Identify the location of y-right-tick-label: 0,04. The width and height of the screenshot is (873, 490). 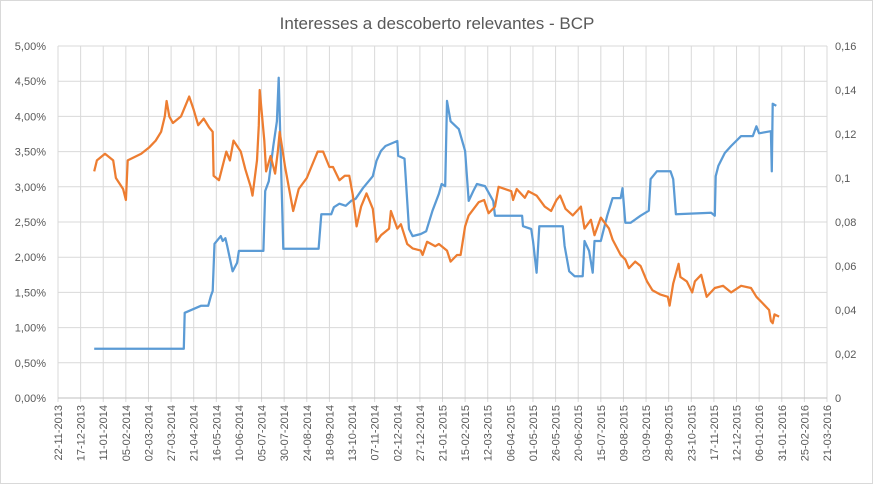
(845, 311).